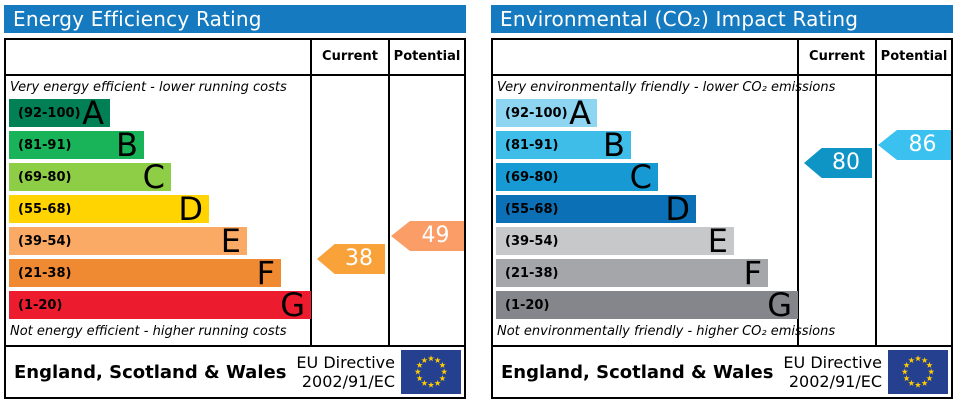 The image size is (957, 404). Describe the element at coordinates (348, 381) in the screenshot. I see `eu-directive-line2: 2002/91/EC` at that location.